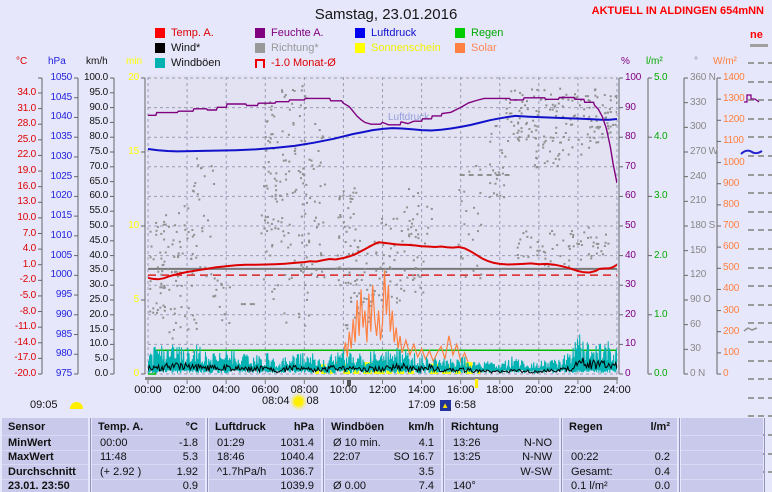  What do you see at coordinates (18, 343) in the screenshot?
I see `axis-tick-temp: -14.0` at bounding box center [18, 343].